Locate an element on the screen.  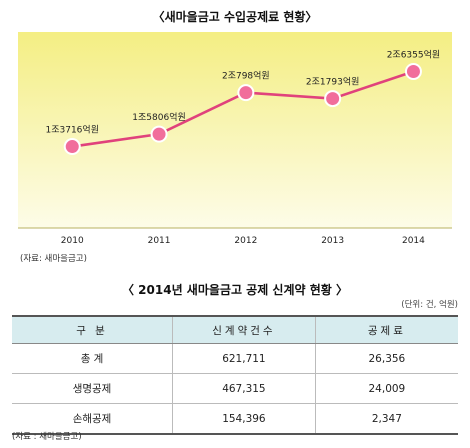
header-category: 구 분 is located at coordinates (92, 329).